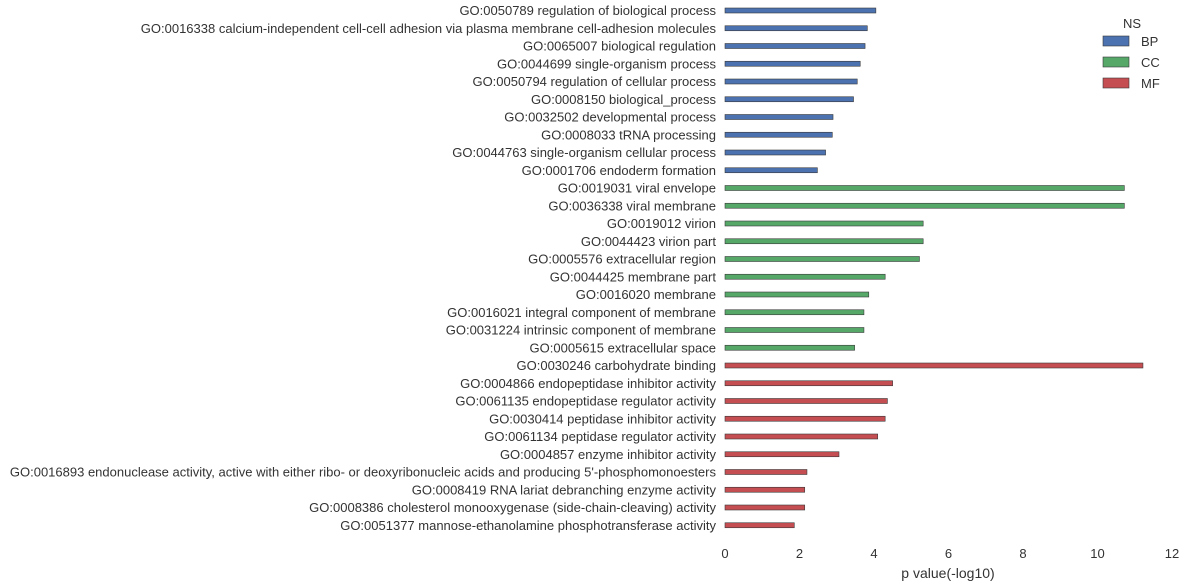 Image resolution: width=1186 pixels, height=587 pixels. What do you see at coordinates (623, 347) in the screenshot?
I see `category-label: GO:0005615 extracellular space` at bounding box center [623, 347].